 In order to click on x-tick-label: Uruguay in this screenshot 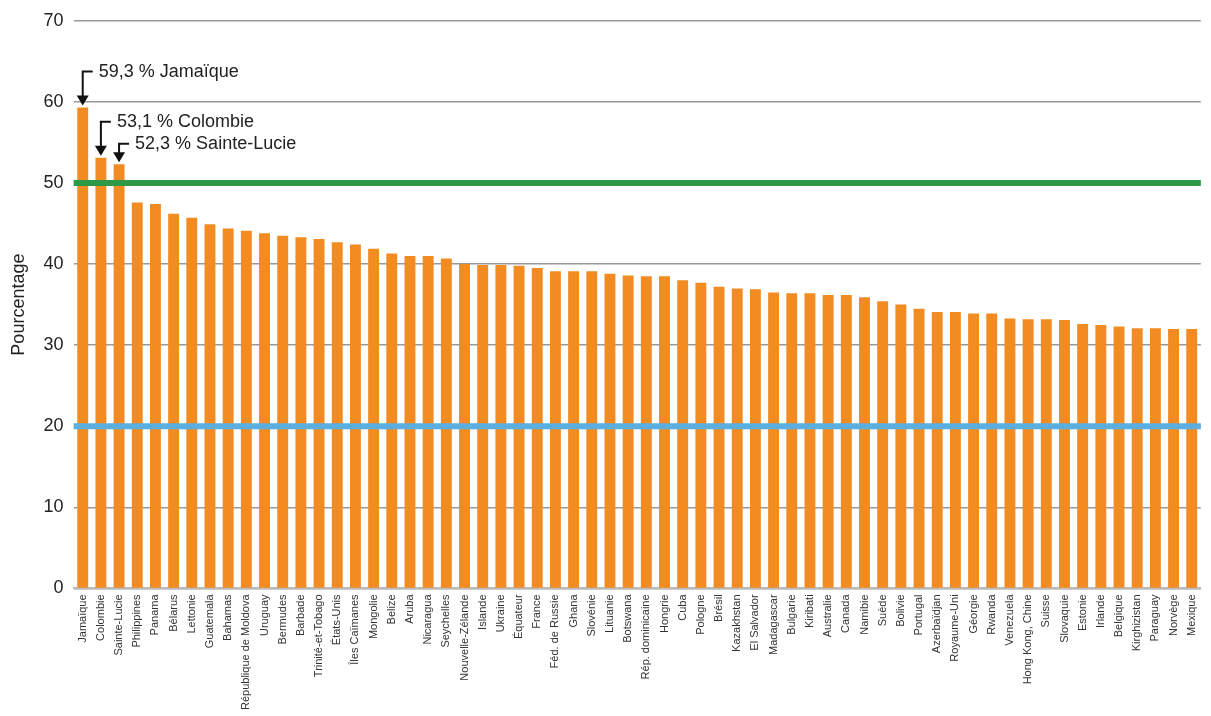, I will do `click(263, 614)`.